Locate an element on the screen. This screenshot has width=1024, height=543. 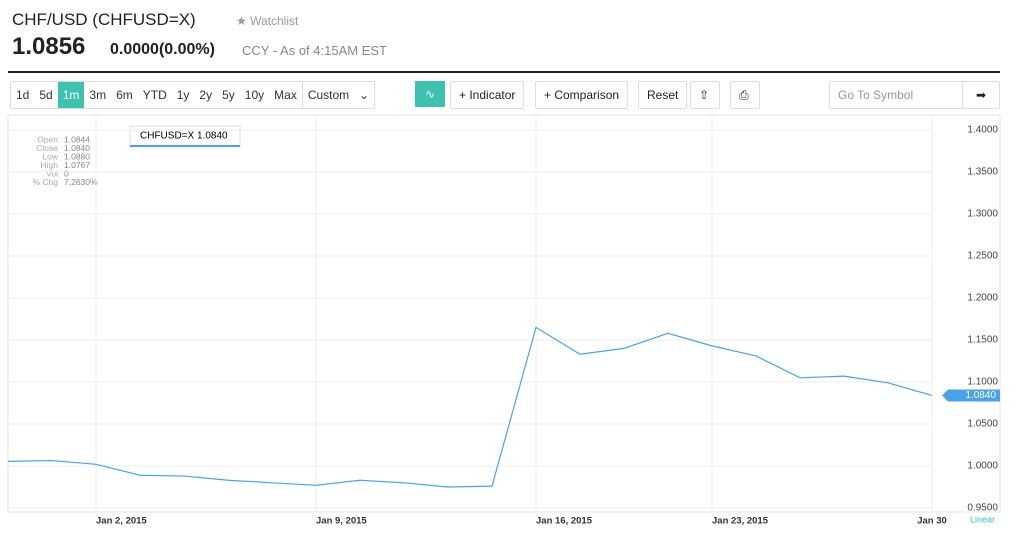
range-button: 1d is located at coordinates (23, 95).